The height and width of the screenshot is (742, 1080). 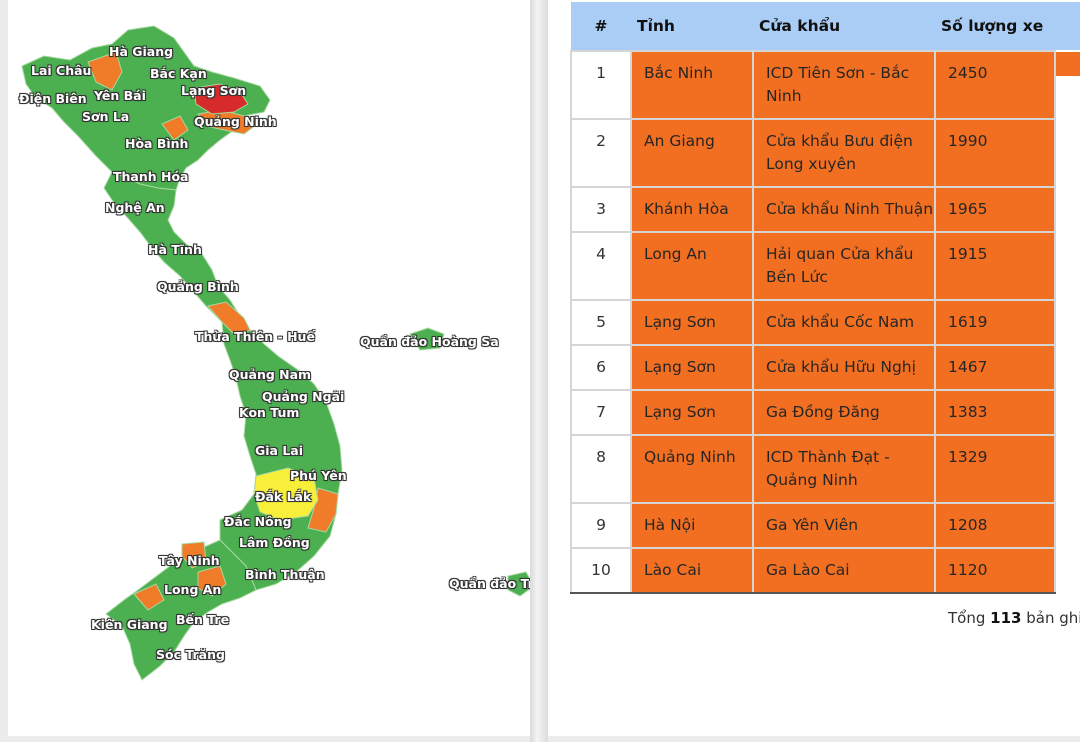 I want to click on table-row: 4 Long An Hải quan Cửa khẩu Bến Lức 1915, so click(x=813, y=266).